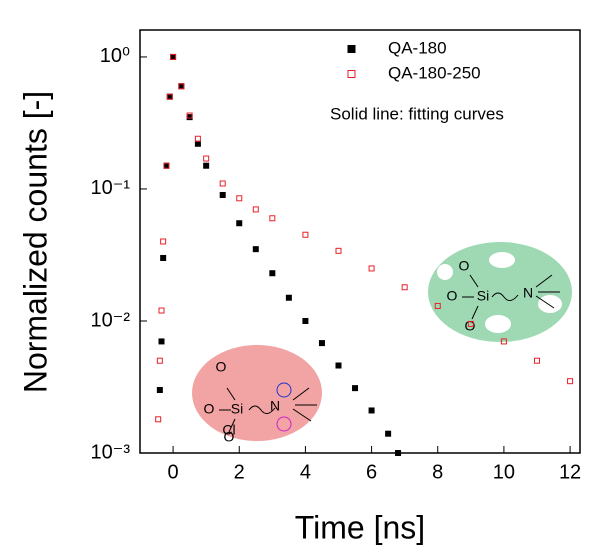 The height and width of the screenshot is (560, 596). Describe the element at coordinates (173, 472) in the screenshot. I see `x-tick-label: 0` at that location.